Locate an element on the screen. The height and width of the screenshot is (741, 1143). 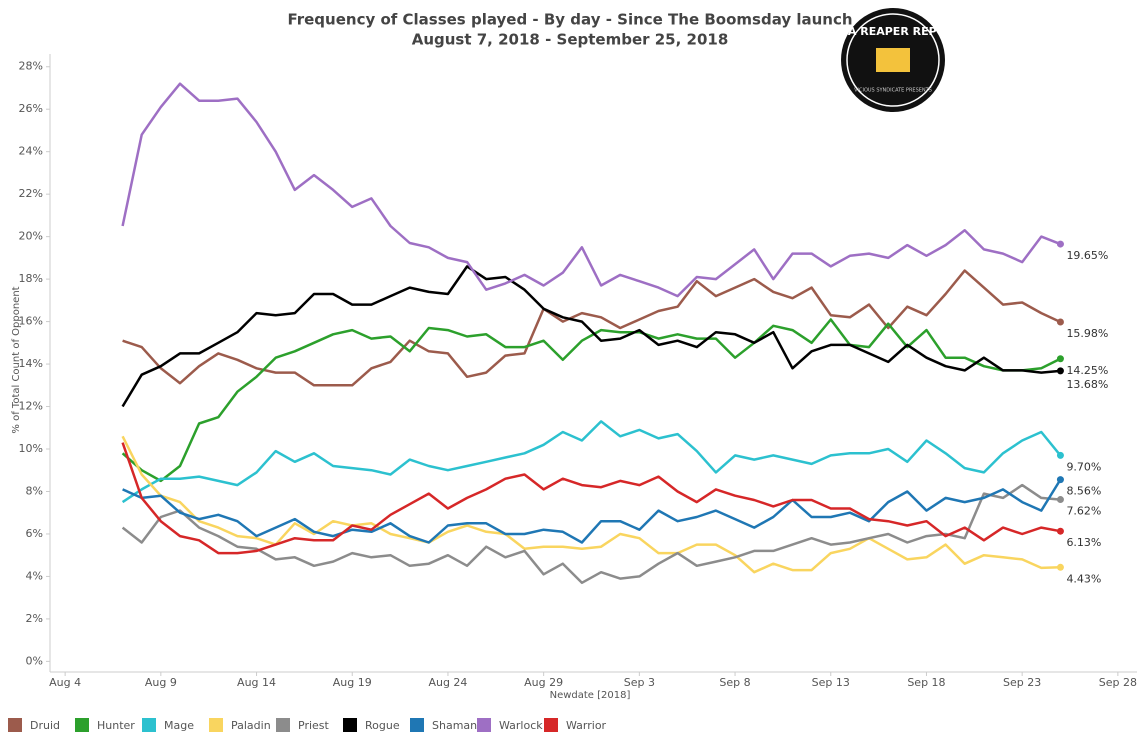
legend-label: Priest is located at coordinates (314, 725).